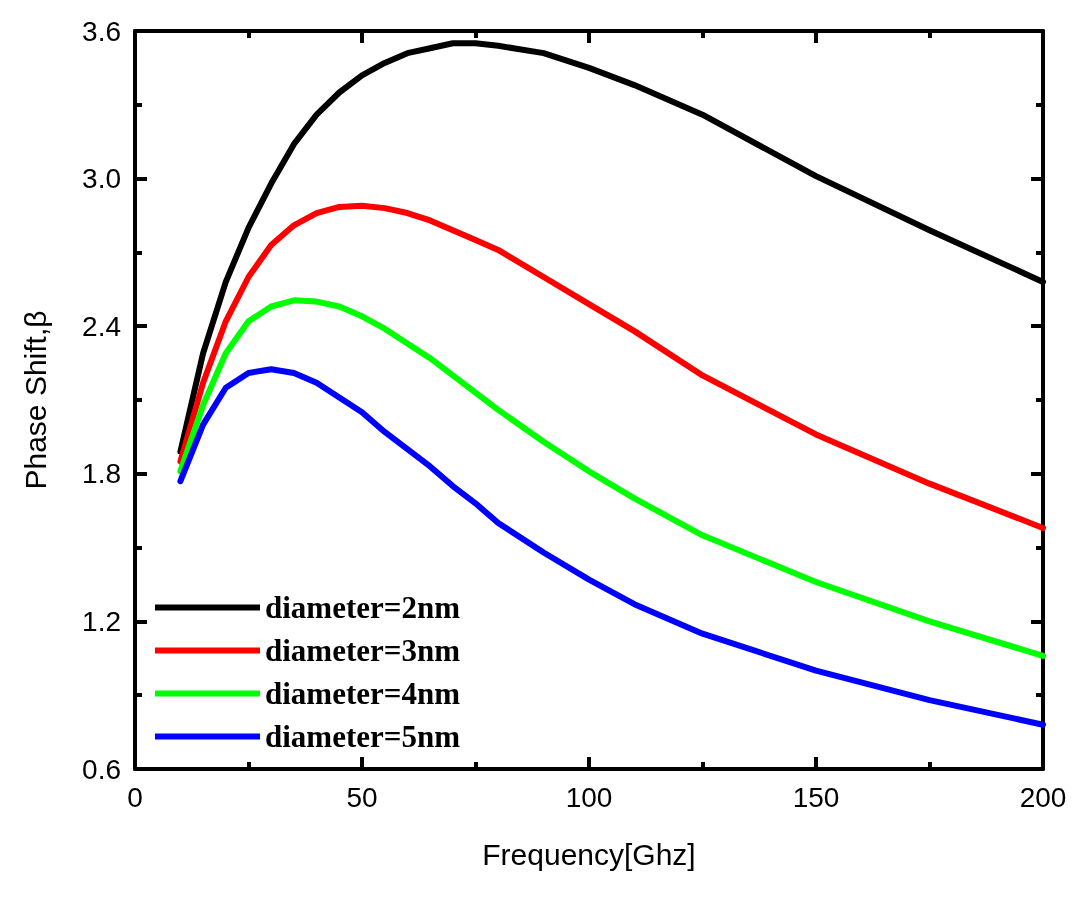 The image size is (1075, 897). Describe the element at coordinates (363, 650) in the screenshot. I see `legend-label: diameter=3nm` at that location.